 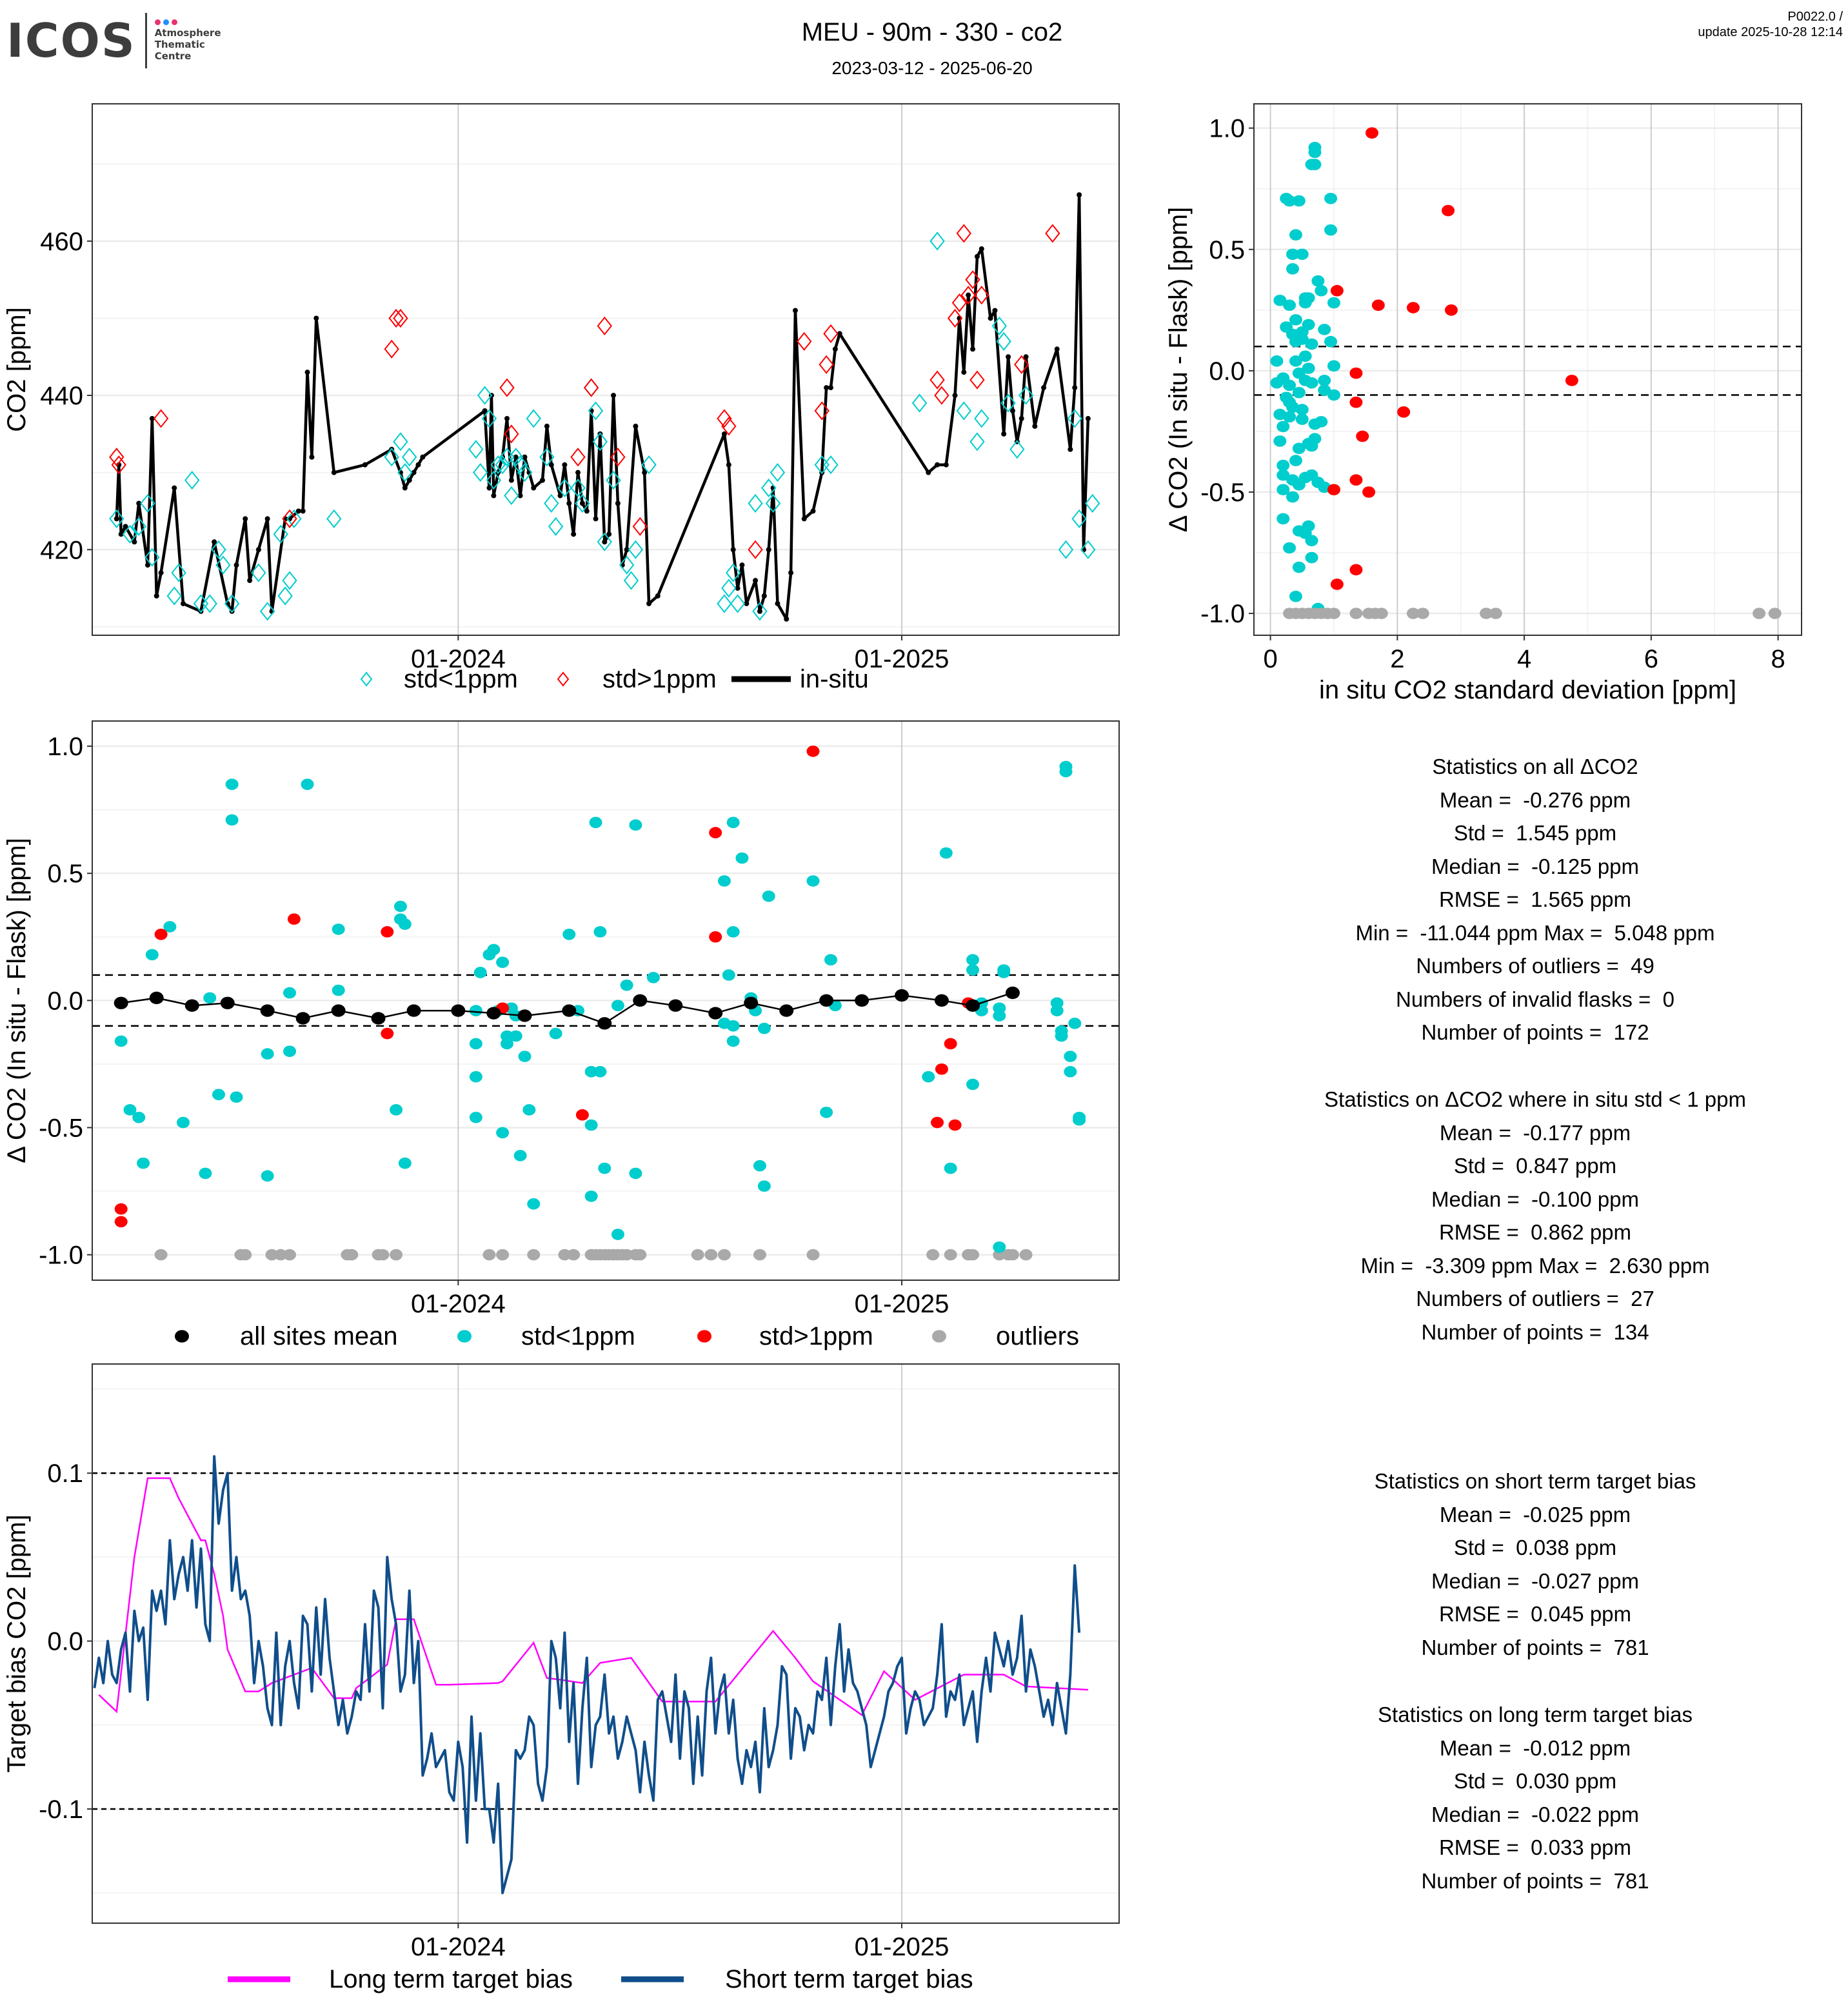 What do you see at coordinates (1535, 1781) in the screenshot?
I see `stats-line: Std = 0.030 ppm` at bounding box center [1535, 1781].